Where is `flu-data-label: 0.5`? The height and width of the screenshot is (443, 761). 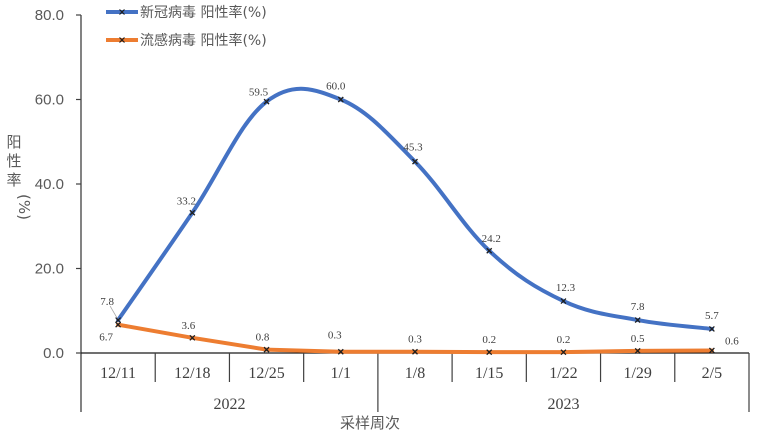 flu-data-label: 0.5 is located at coordinates (638, 339).